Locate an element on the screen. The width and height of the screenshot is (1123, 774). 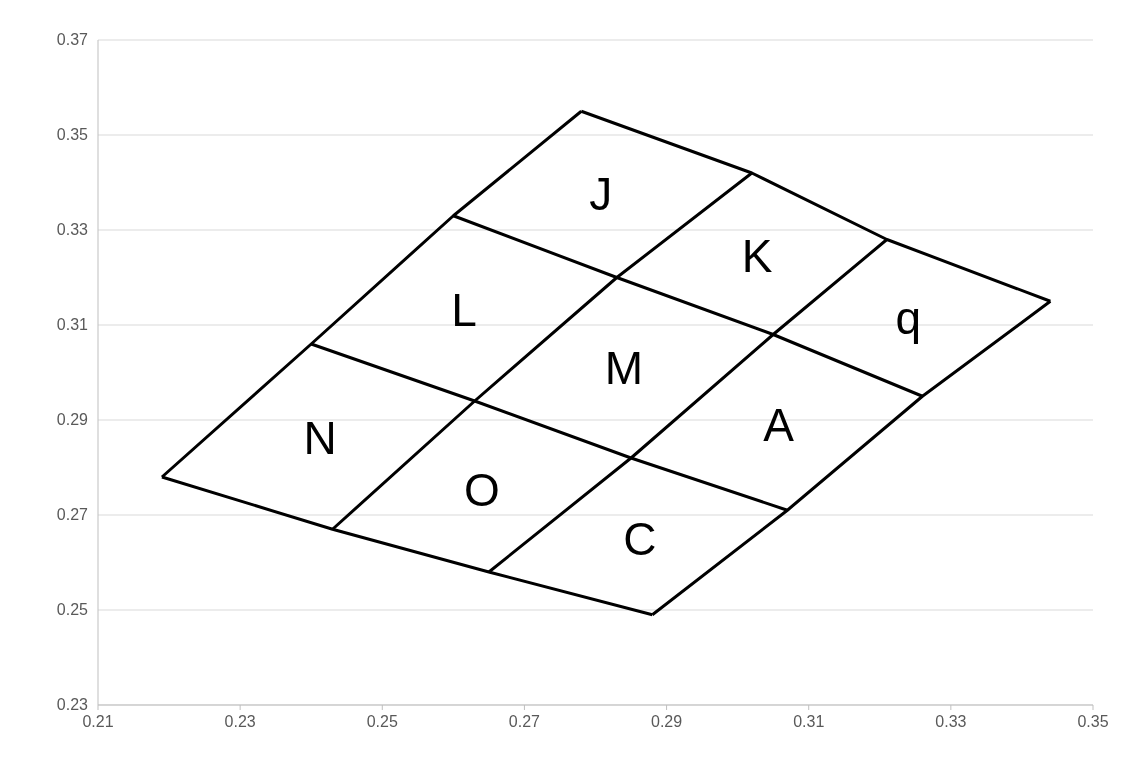
annotation: M is located at coordinates (624, 367).